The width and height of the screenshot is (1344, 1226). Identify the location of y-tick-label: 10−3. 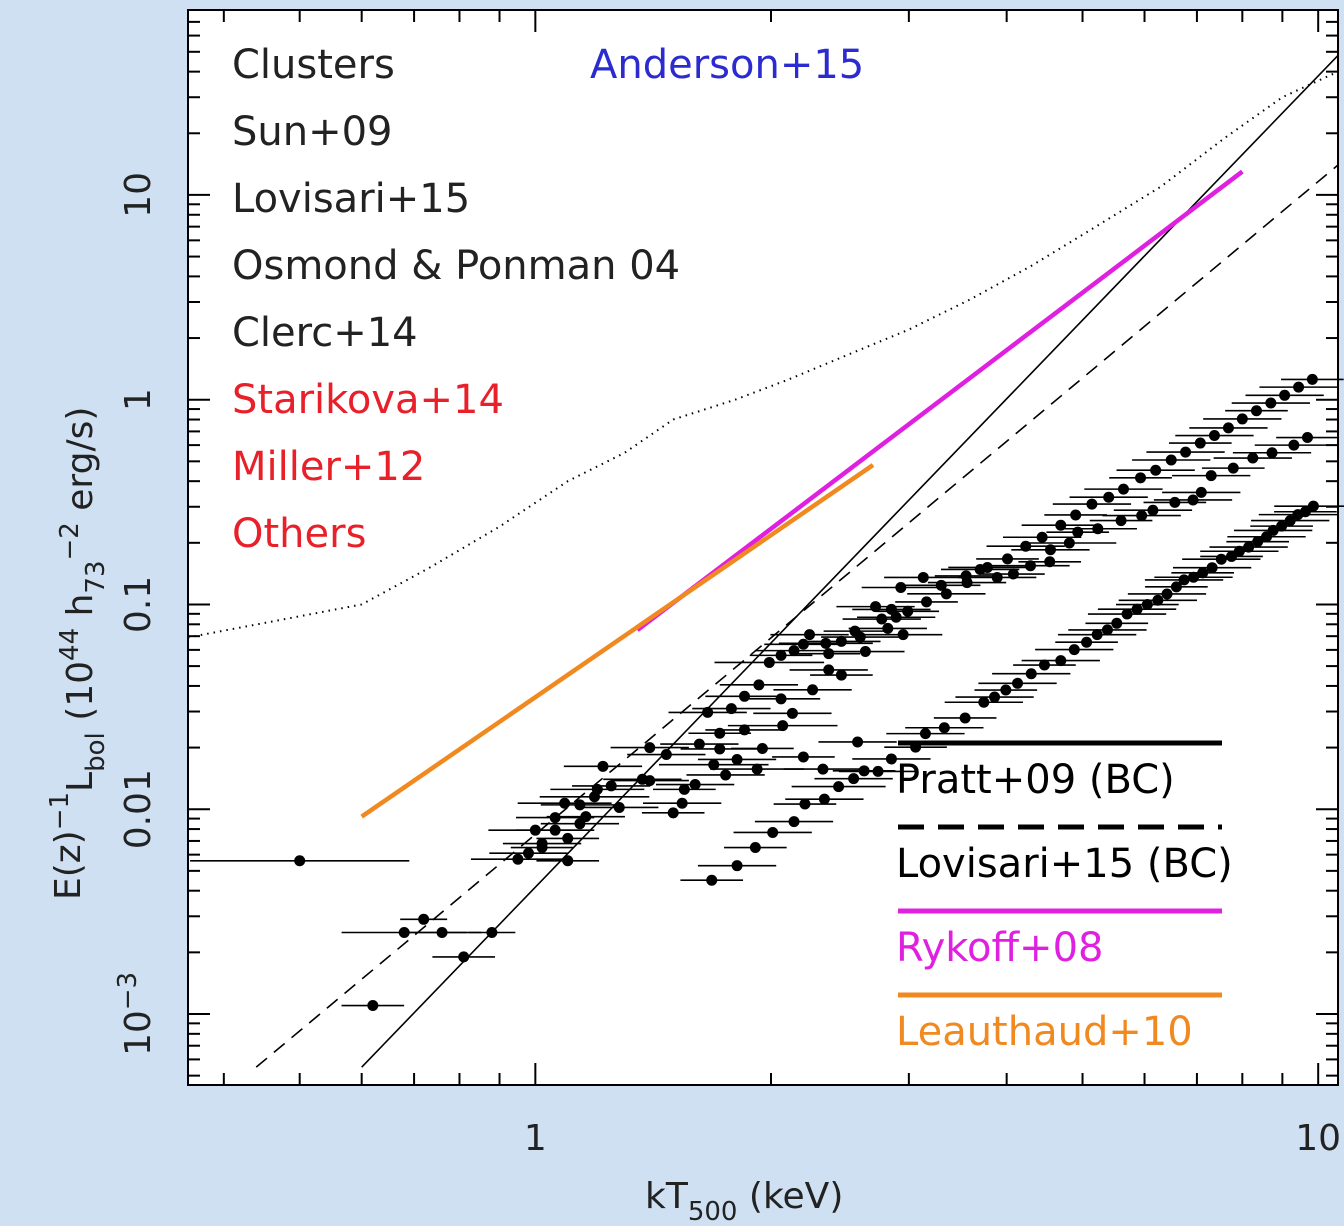
(136, 1014).